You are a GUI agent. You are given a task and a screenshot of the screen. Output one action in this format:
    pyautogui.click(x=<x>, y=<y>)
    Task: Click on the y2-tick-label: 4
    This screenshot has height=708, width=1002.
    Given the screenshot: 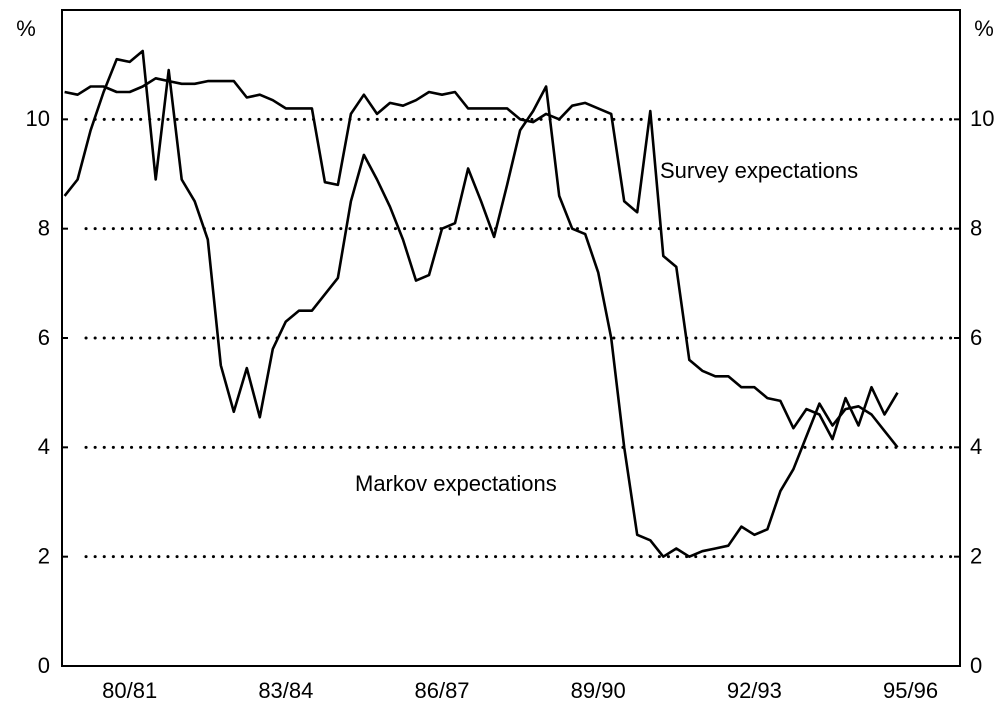 What is the action you would take?
    pyautogui.click(x=976, y=446)
    